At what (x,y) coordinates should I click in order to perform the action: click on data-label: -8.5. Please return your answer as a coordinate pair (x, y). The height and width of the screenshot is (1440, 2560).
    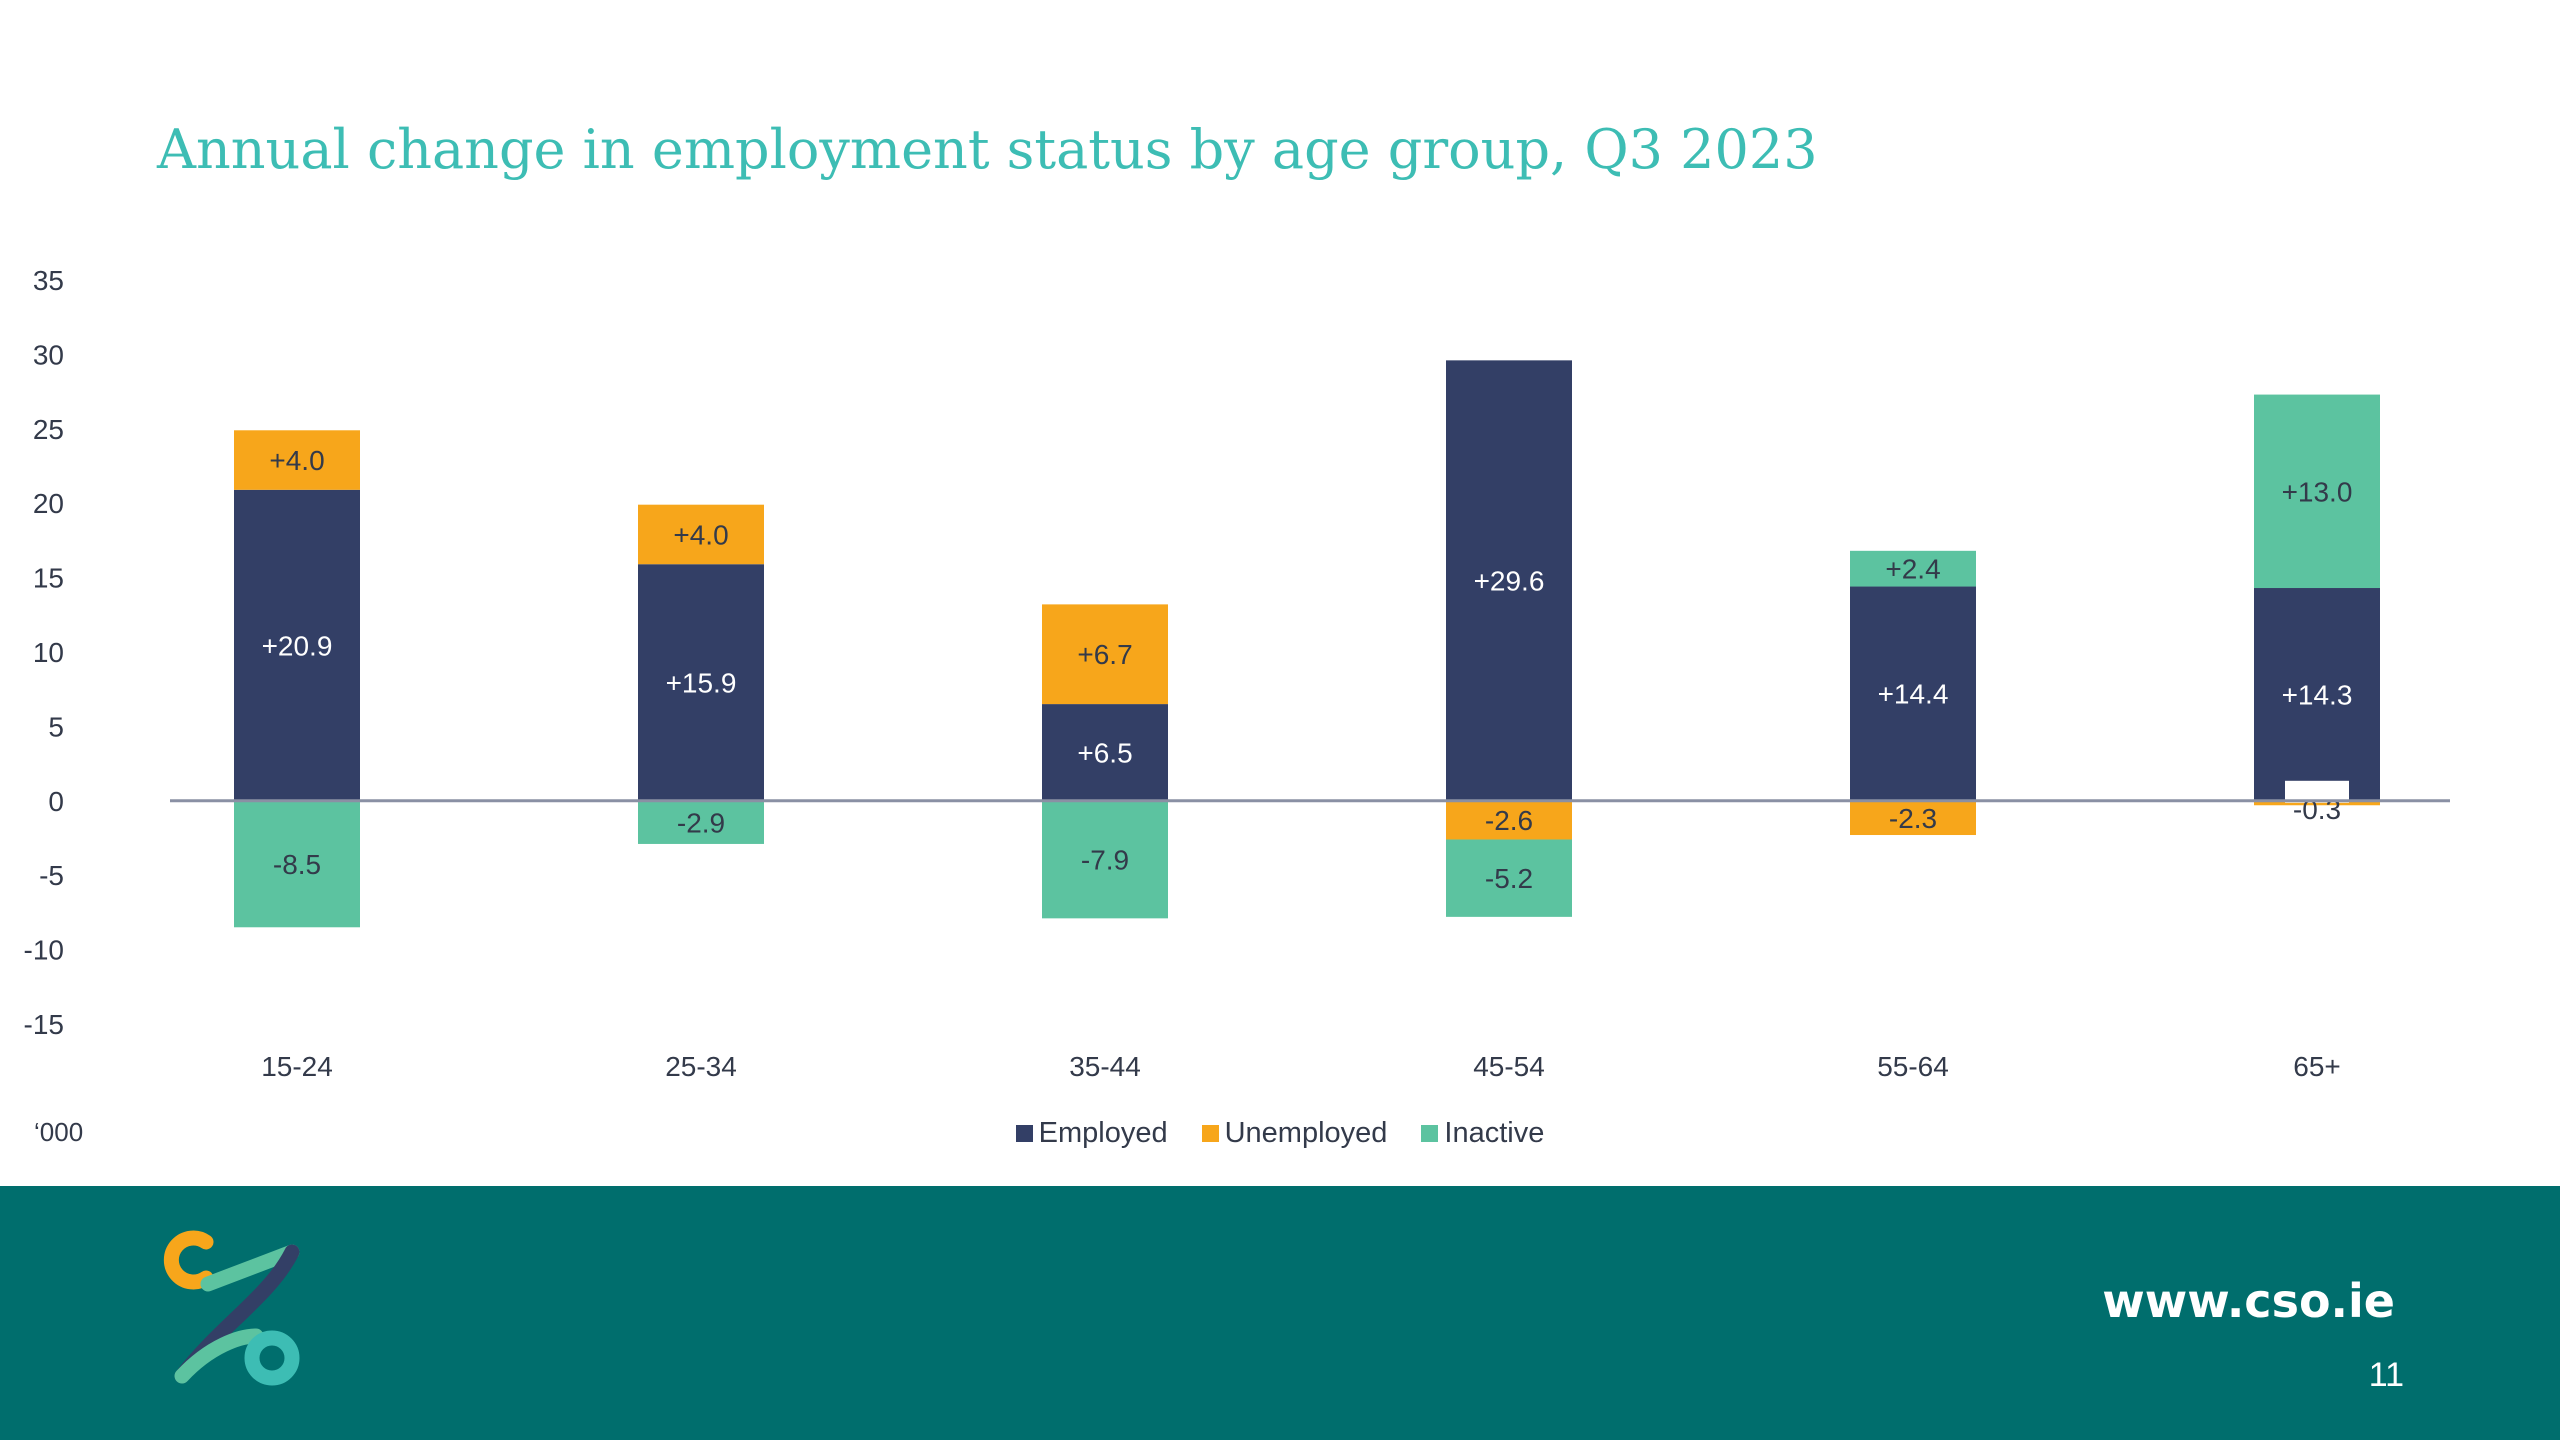
    Looking at the image, I should click on (297, 864).